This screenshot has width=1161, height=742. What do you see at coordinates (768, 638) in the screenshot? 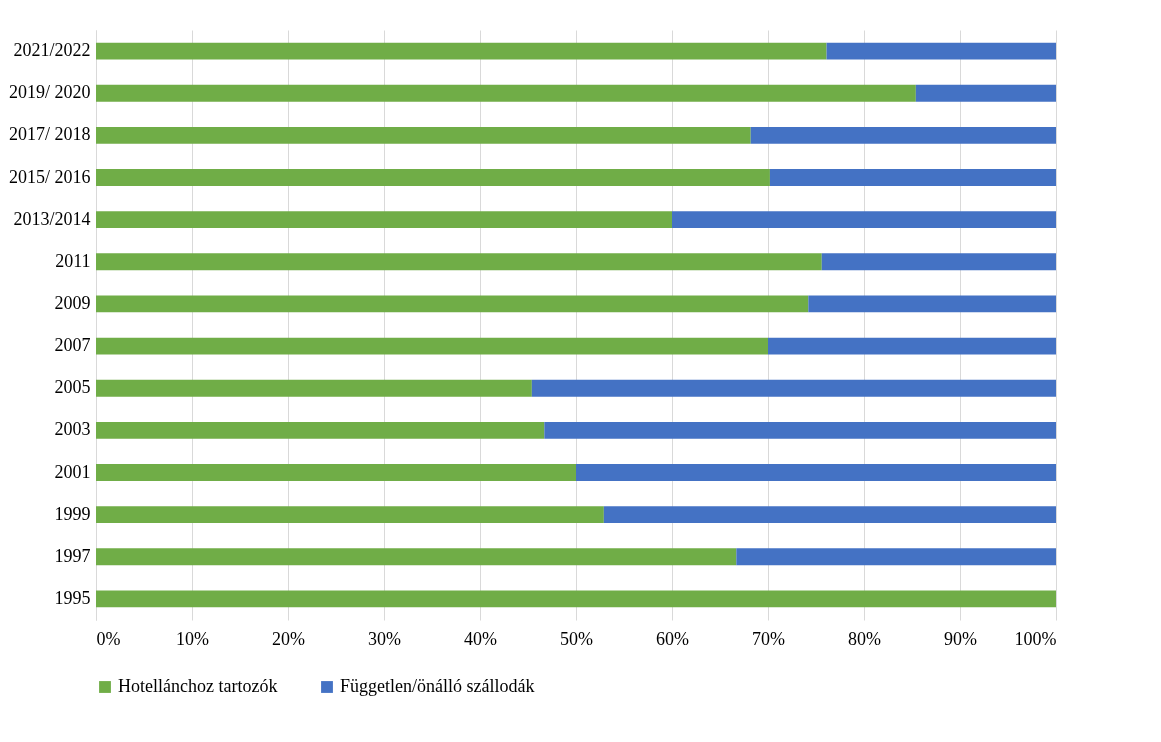
I see `x-tick-label: 70%` at bounding box center [768, 638].